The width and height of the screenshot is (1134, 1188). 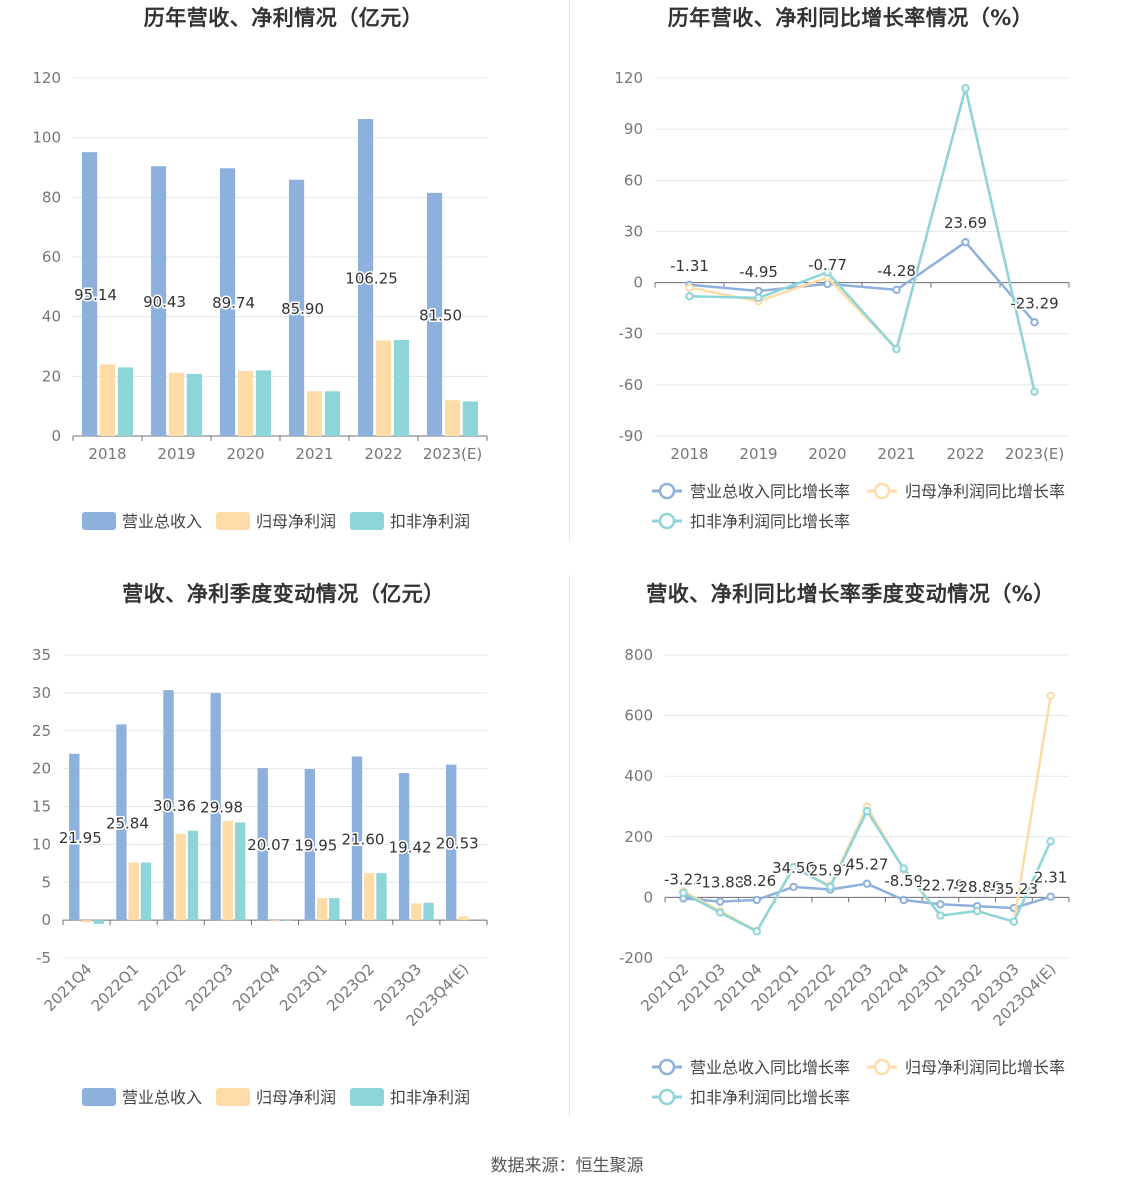 What do you see at coordinates (41, 655) in the screenshot?
I see `y-tick-label: 35` at bounding box center [41, 655].